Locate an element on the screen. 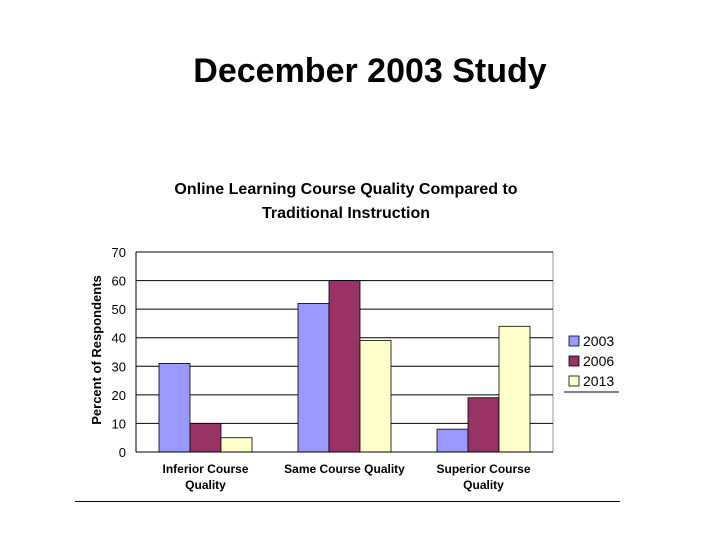 This screenshot has height=540, width=720. legend-label: 2013 is located at coordinates (598, 381).